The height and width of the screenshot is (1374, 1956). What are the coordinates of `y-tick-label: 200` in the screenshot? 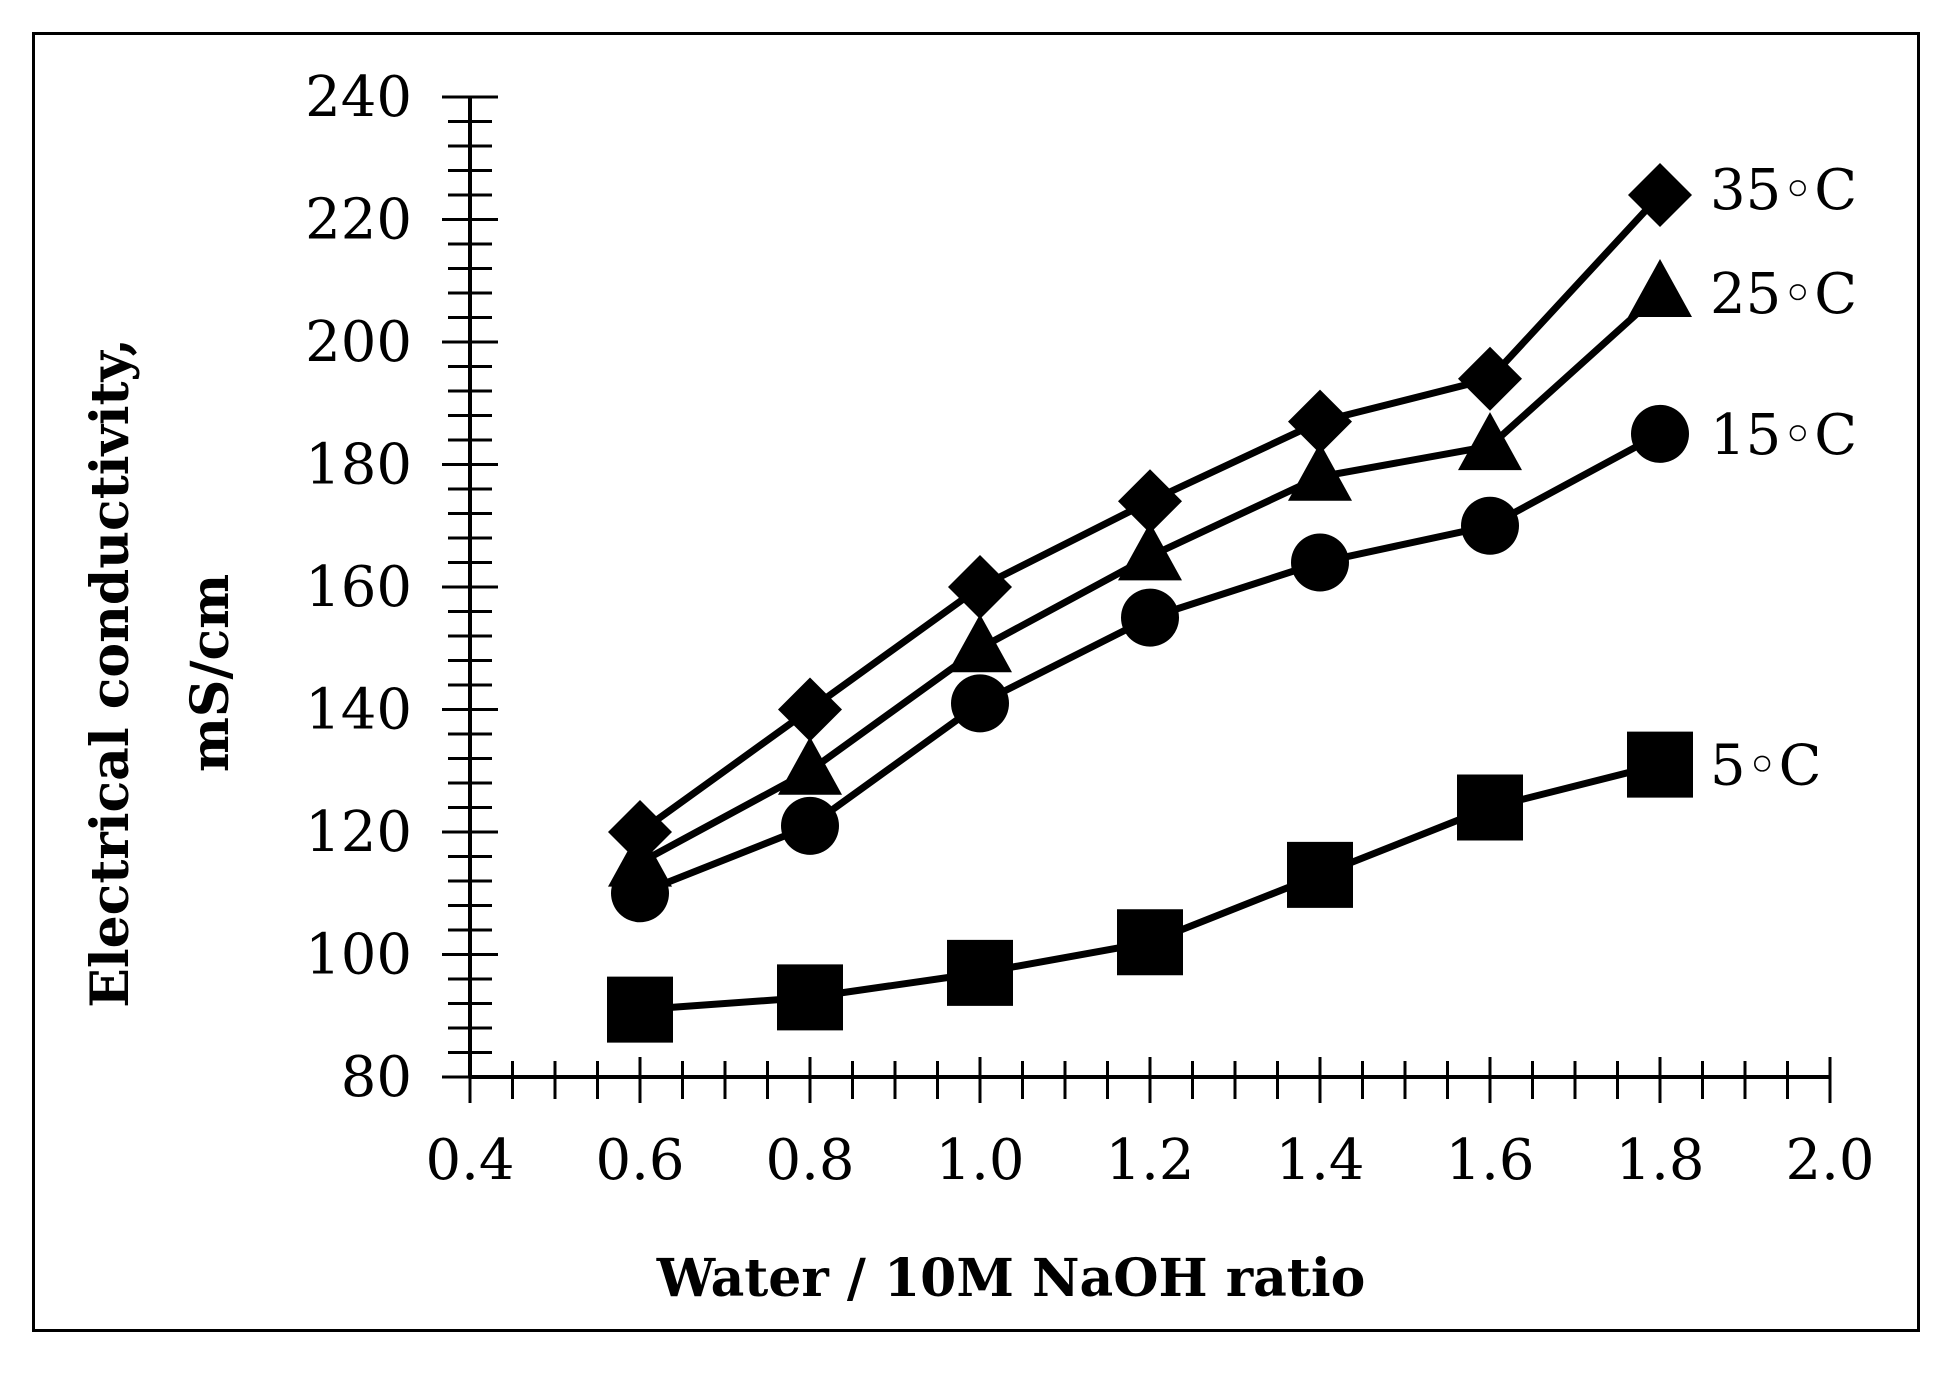 It's located at (358, 342).